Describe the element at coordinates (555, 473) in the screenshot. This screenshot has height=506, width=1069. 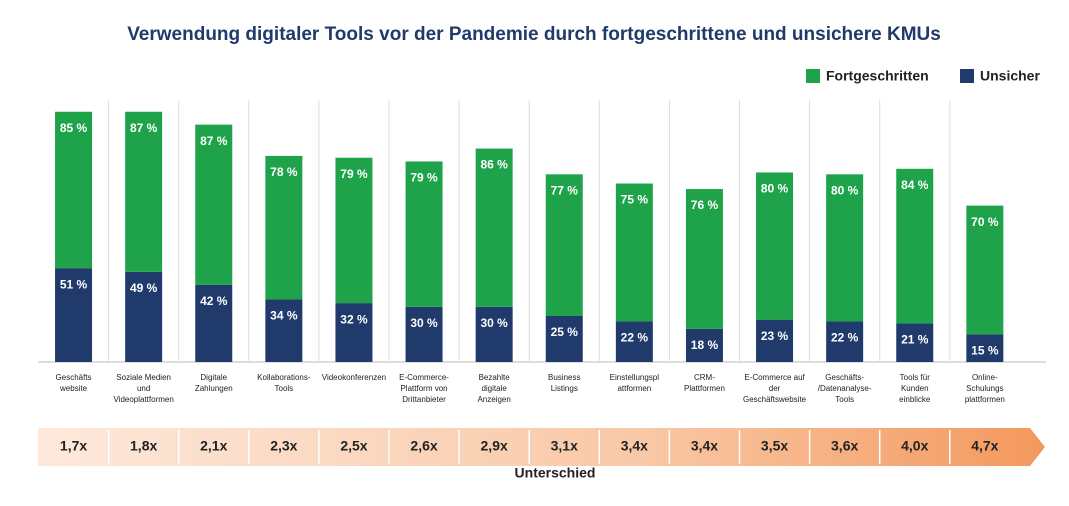
I see `difference-label: Unterschied` at that location.